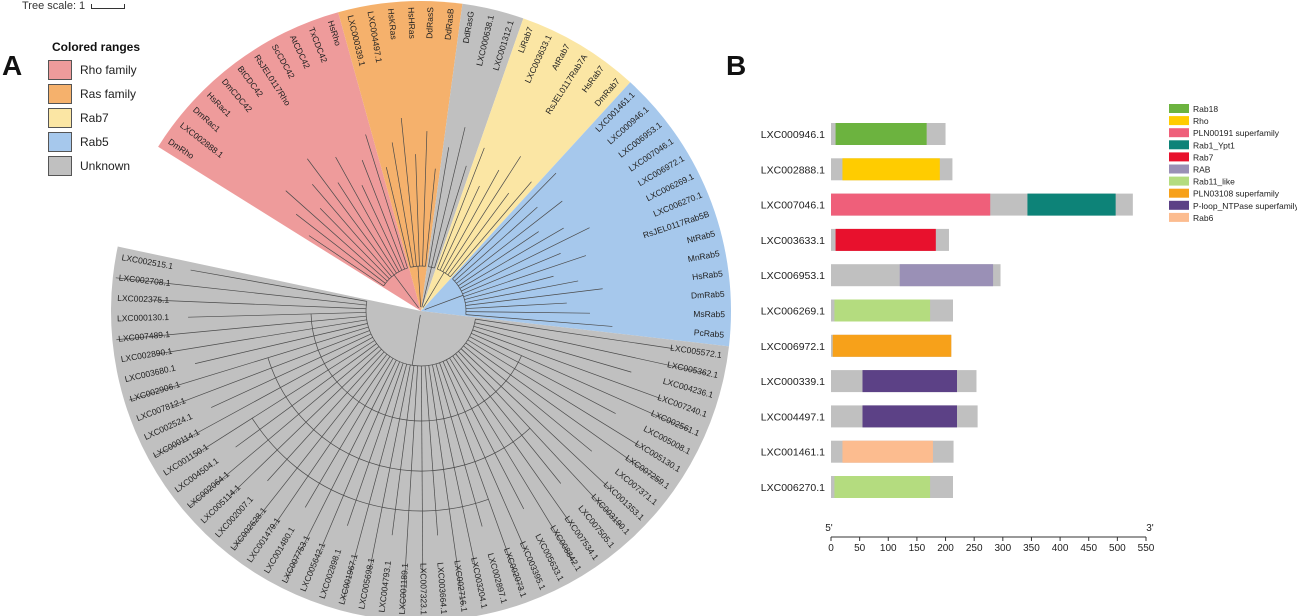 This screenshot has width=1297, height=616. What do you see at coordinates (1236, 194) in the screenshot?
I see `domain-legend-label: PLN03108 superfamily` at bounding box center [1236, 194].